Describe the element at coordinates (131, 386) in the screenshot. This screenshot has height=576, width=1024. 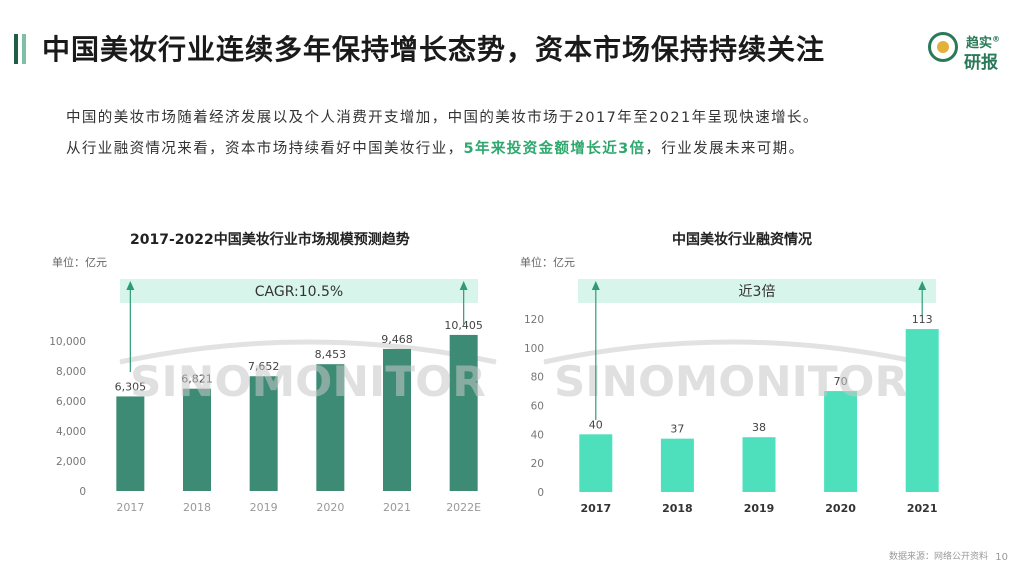
I see `c1-value-label: 6,305` at that location.